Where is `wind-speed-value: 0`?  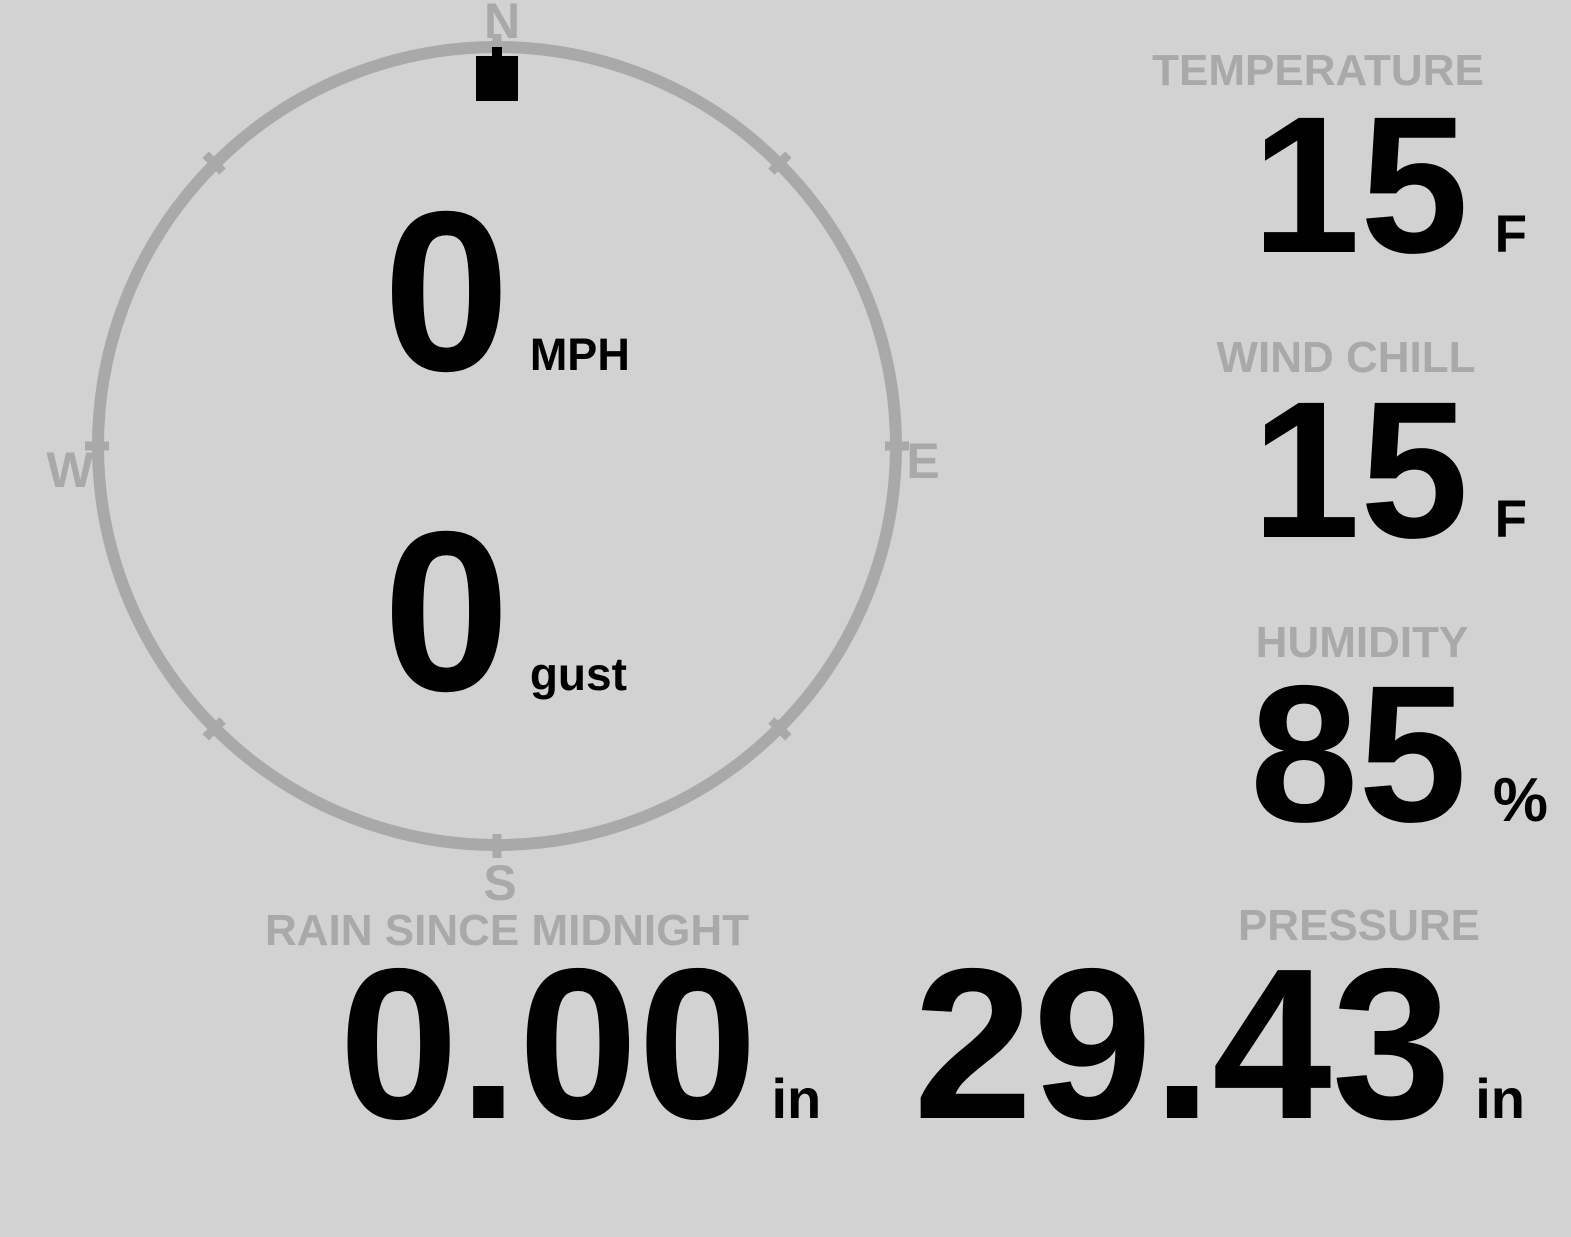
wind-speed-value: 0 is located at coordinates (446, 292).